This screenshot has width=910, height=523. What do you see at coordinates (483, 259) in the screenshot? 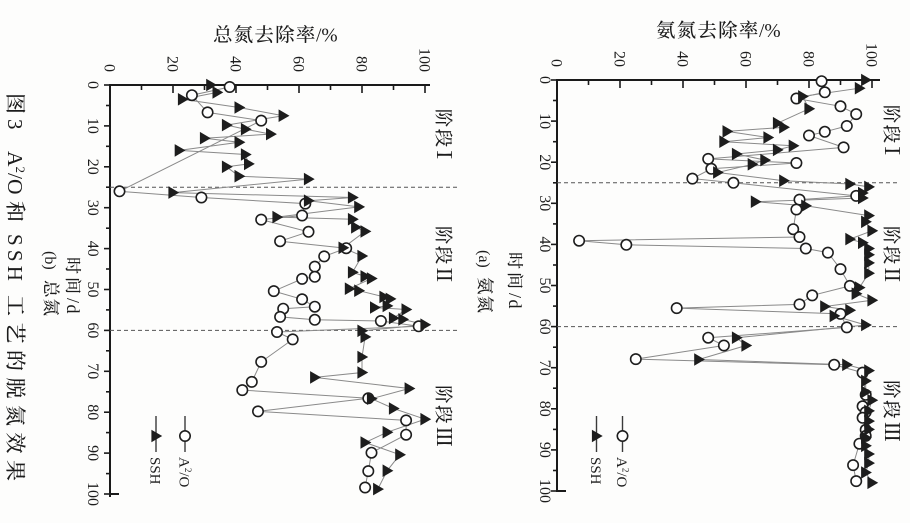
I see `svg-text: (a)` at bounding box center [483, 259].